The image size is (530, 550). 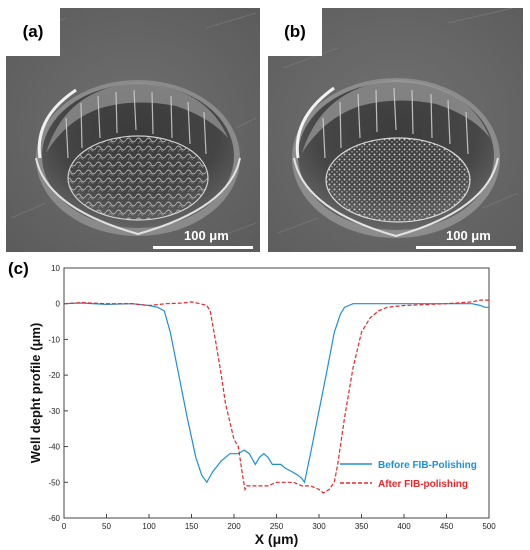 What do you see at coordinates (58, 393) in the screenshot?
I see `y-axis-ticks: 10 0 -10 -20 -30 -40 -50 -60` at bounding box center [58, 393].